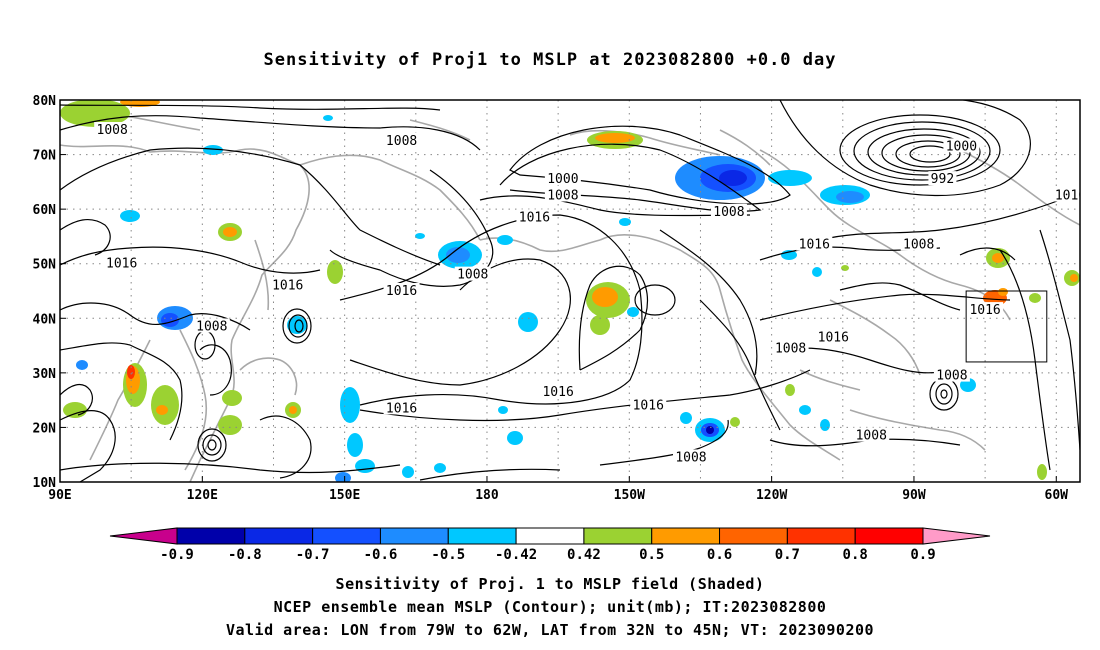 The height and width of the screenshot is (650, 1100). I want to click on longitude-label: 180, so click(487, 495).